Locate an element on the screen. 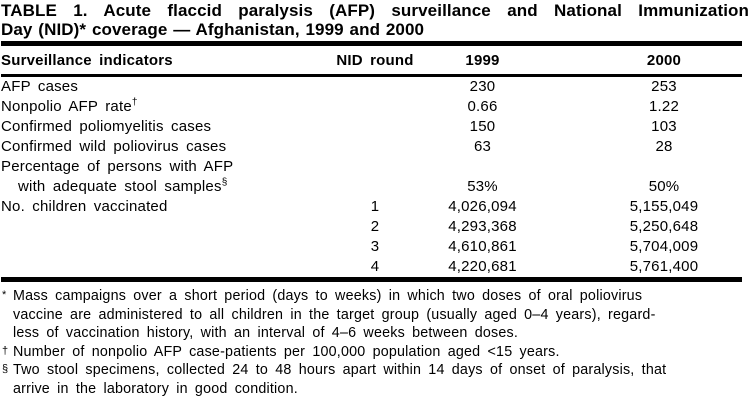  value-1999-cell: 230 is located at coordinates (482, 86).